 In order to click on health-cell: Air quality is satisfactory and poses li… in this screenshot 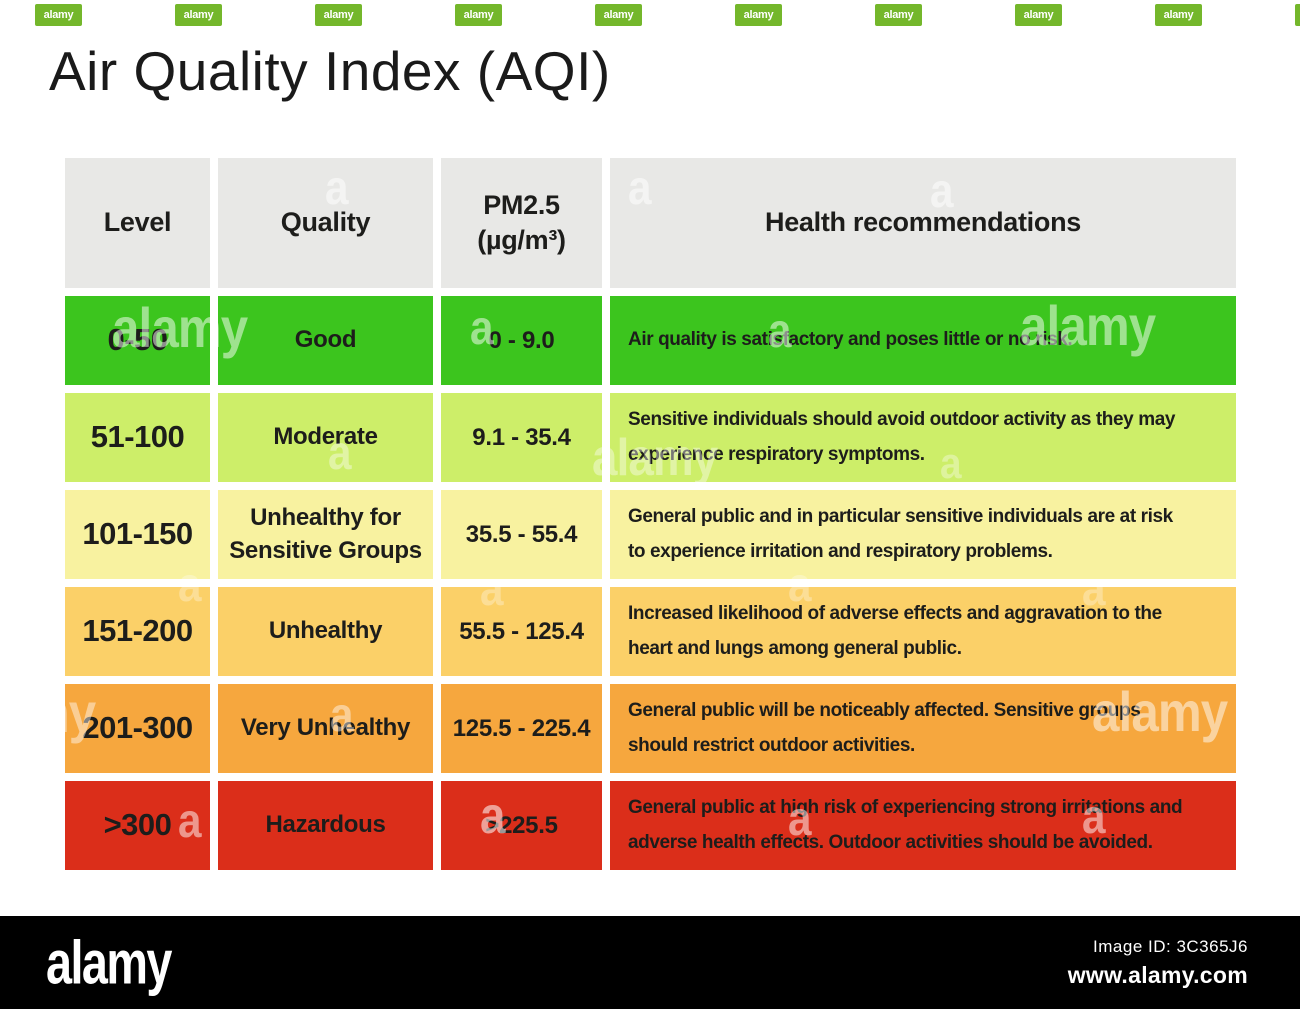, I will do `click(923, 340)`.